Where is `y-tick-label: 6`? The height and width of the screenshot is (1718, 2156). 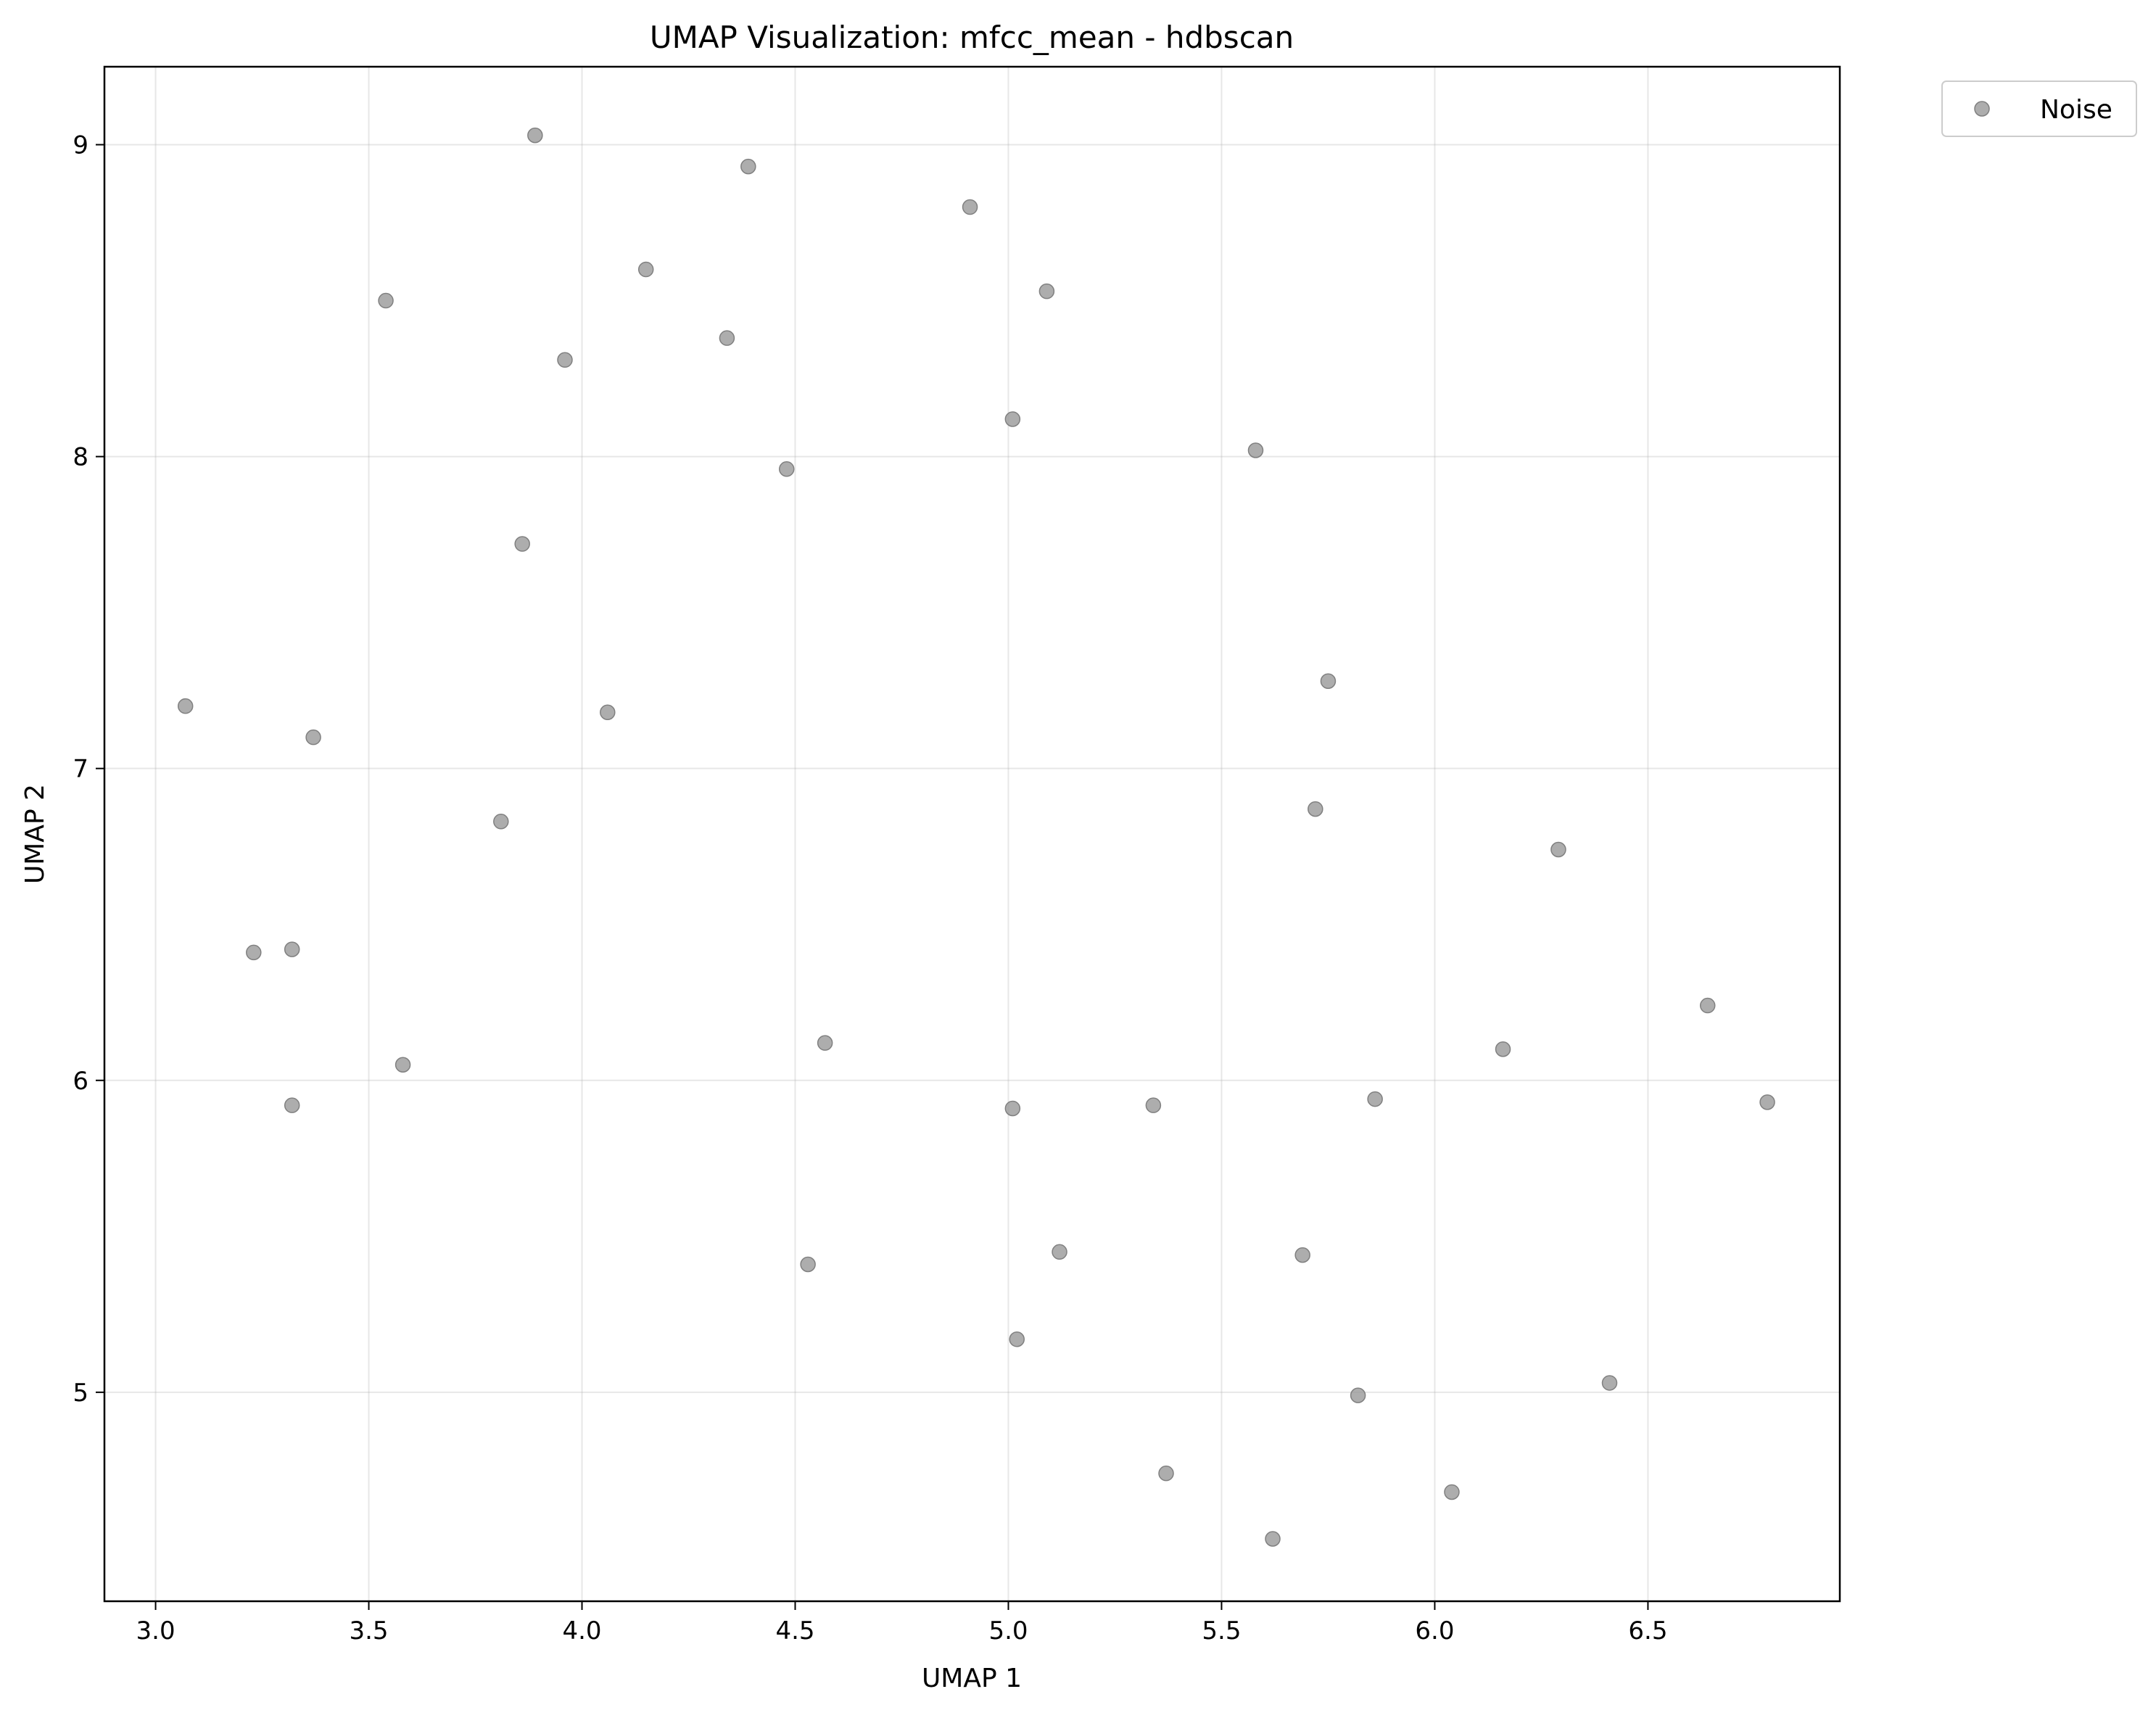 y-tick-label: 6 is located at coordinates (80, 1081).